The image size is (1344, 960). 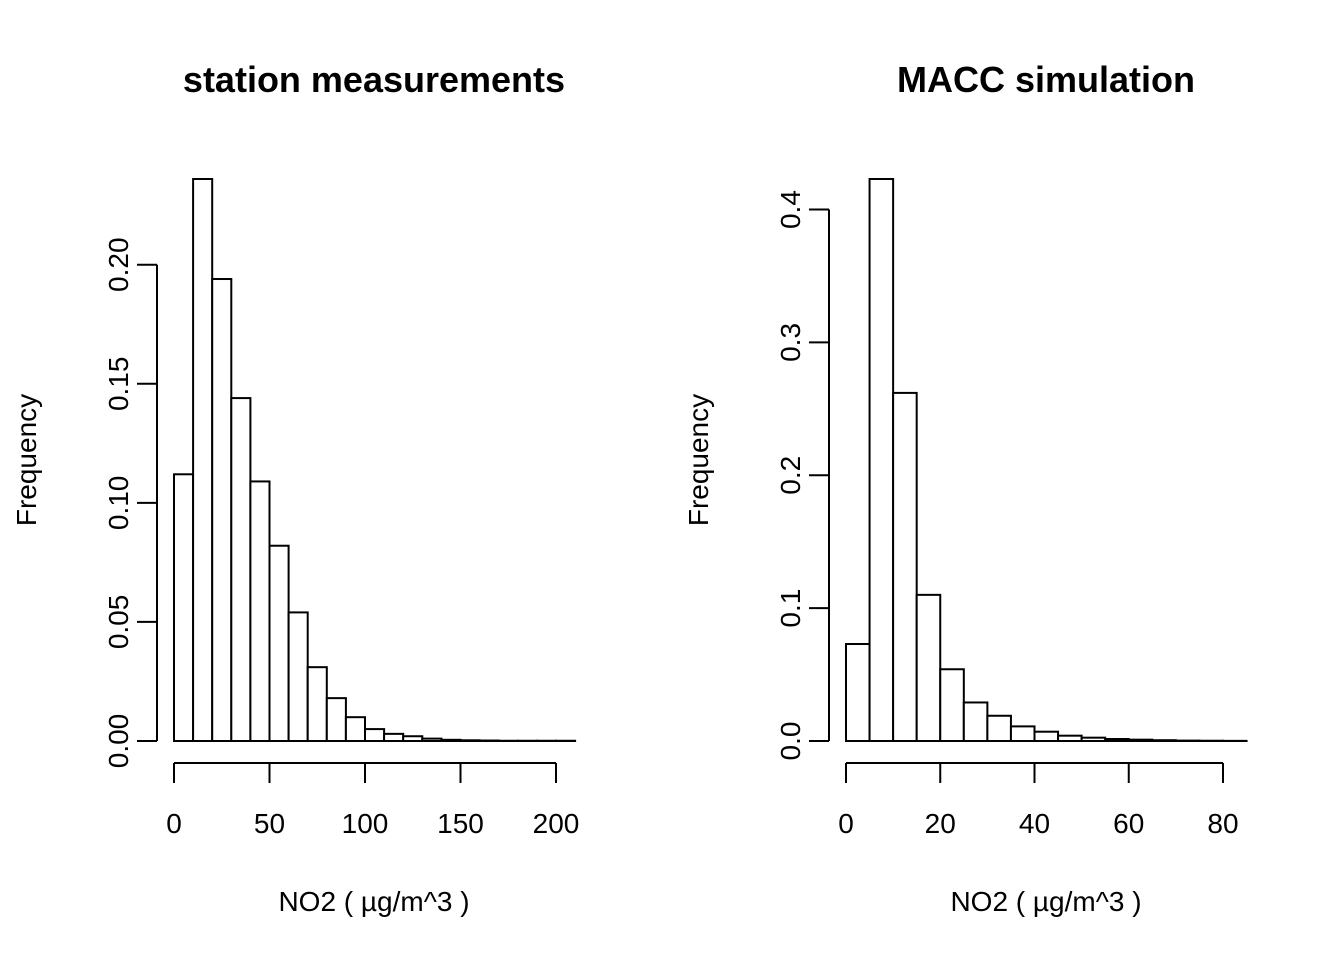 I want to click on y-tick-label: 0.10, so click(x=118, y=503).